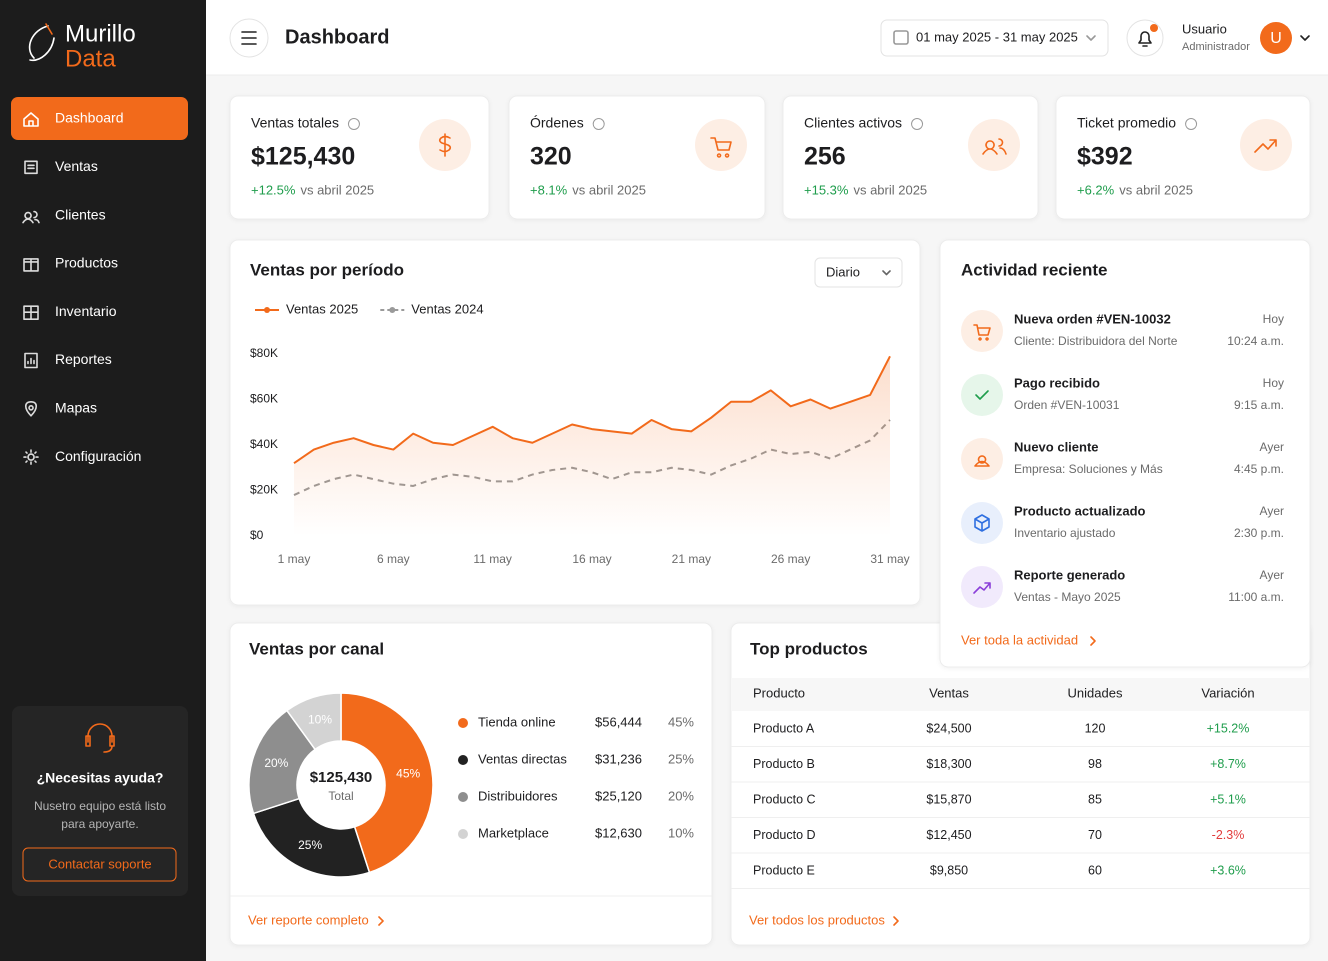  Describe the element at coordinates (1020, 784) in the screenshot. I see `products-card` at that location.